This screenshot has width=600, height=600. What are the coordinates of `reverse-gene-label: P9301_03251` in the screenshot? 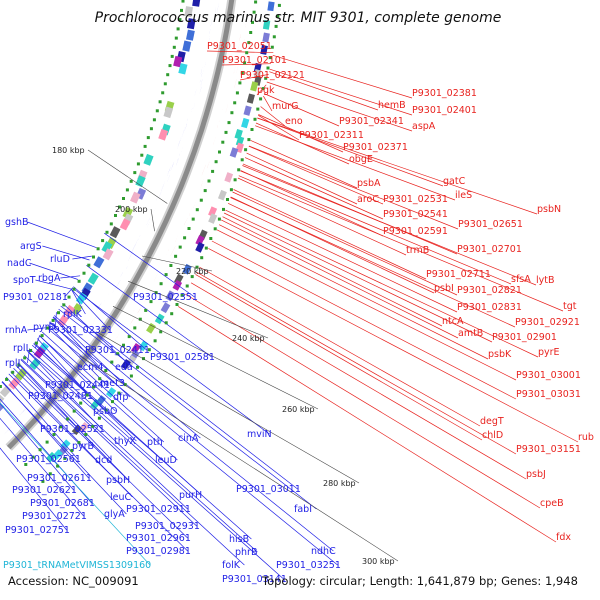 It's located at (308, 565).